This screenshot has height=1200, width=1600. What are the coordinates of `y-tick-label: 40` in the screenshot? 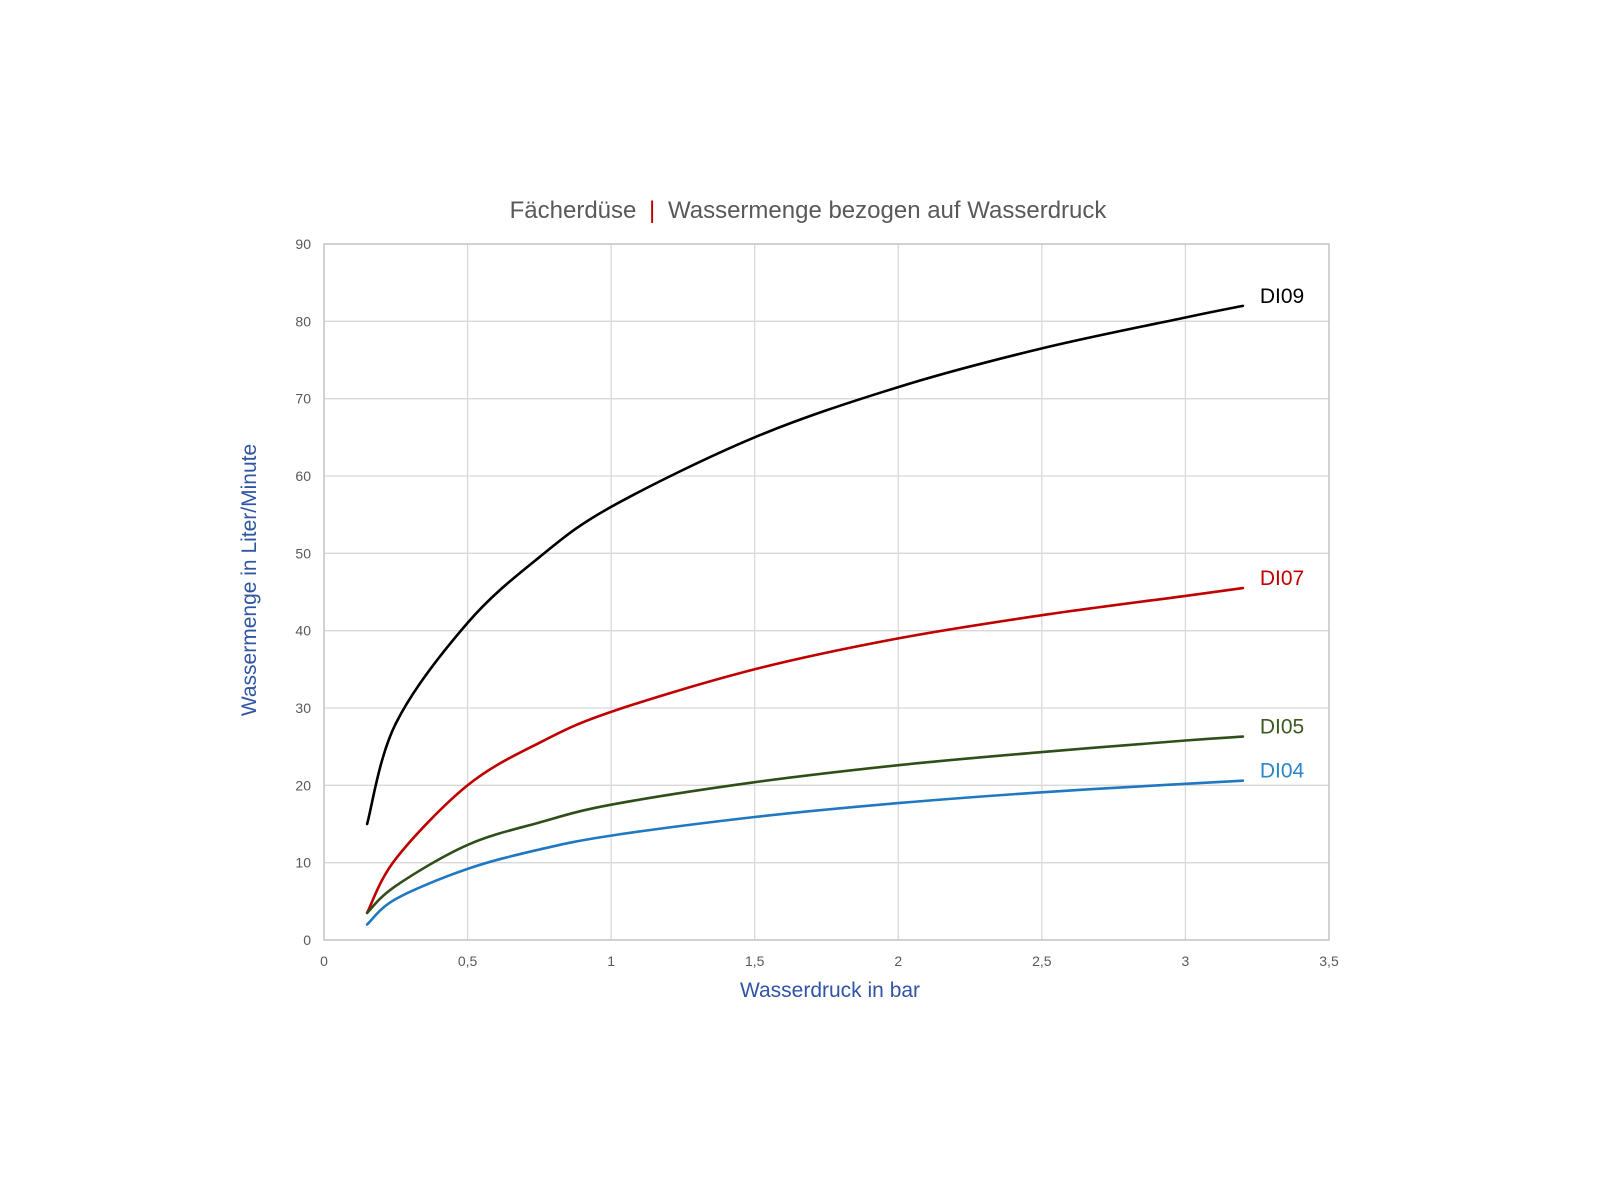 It's located at (303, 631).